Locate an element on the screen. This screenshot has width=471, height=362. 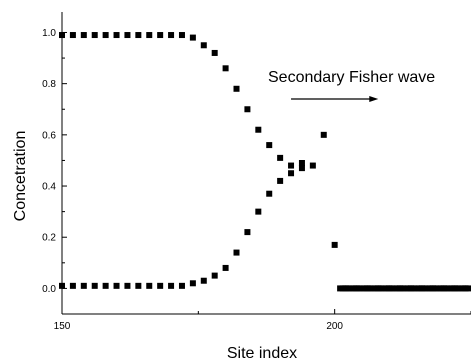
y-tick-label: 0.6 is located at coordinates (49, 135).